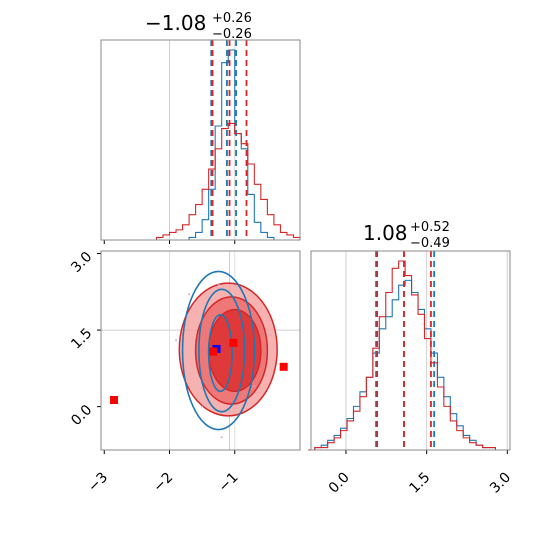 This screenshot has width=550, height=550. Describe the element at coordinates (81, 338) in the screenshot. I see `y-tick-label: 1.5` at that location.